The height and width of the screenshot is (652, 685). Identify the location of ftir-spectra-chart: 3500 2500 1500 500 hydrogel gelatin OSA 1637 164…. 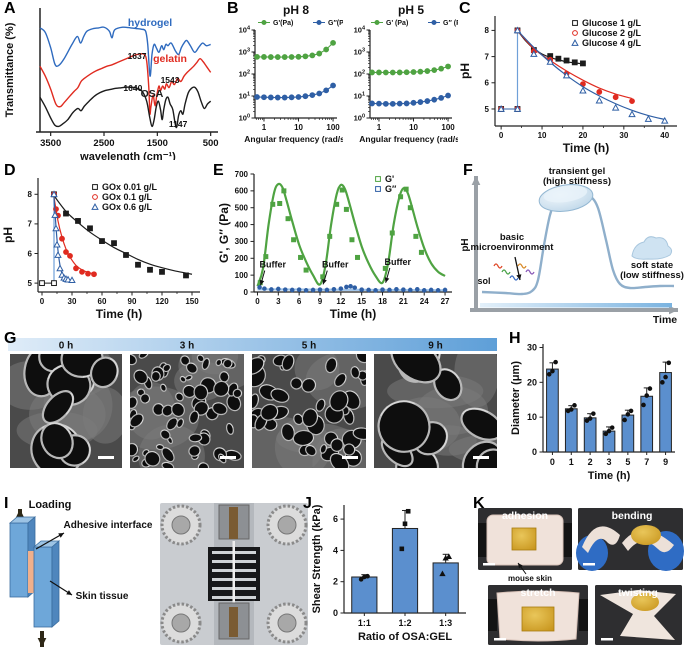
(111, 84).